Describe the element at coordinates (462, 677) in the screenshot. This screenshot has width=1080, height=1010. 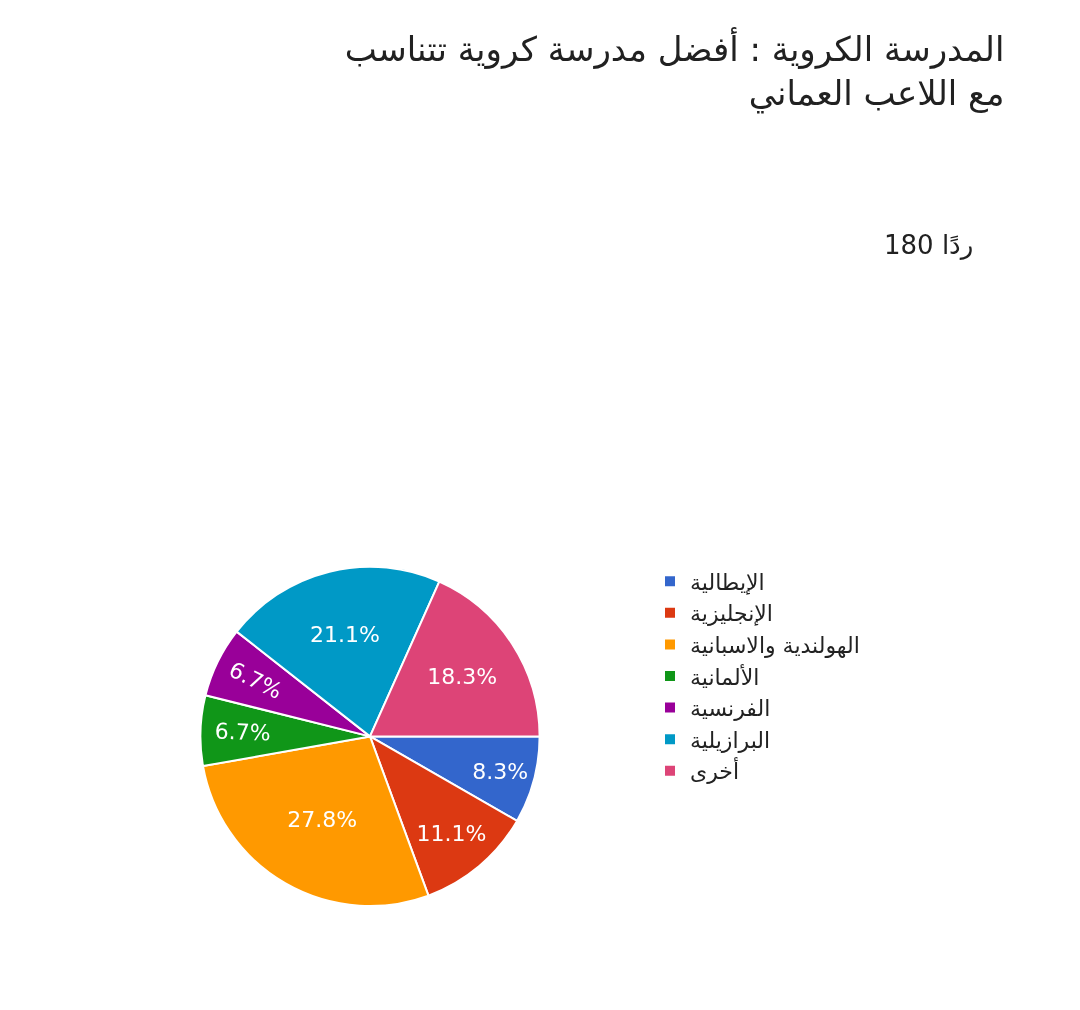
I see `data-label: 18.3%` at that location.